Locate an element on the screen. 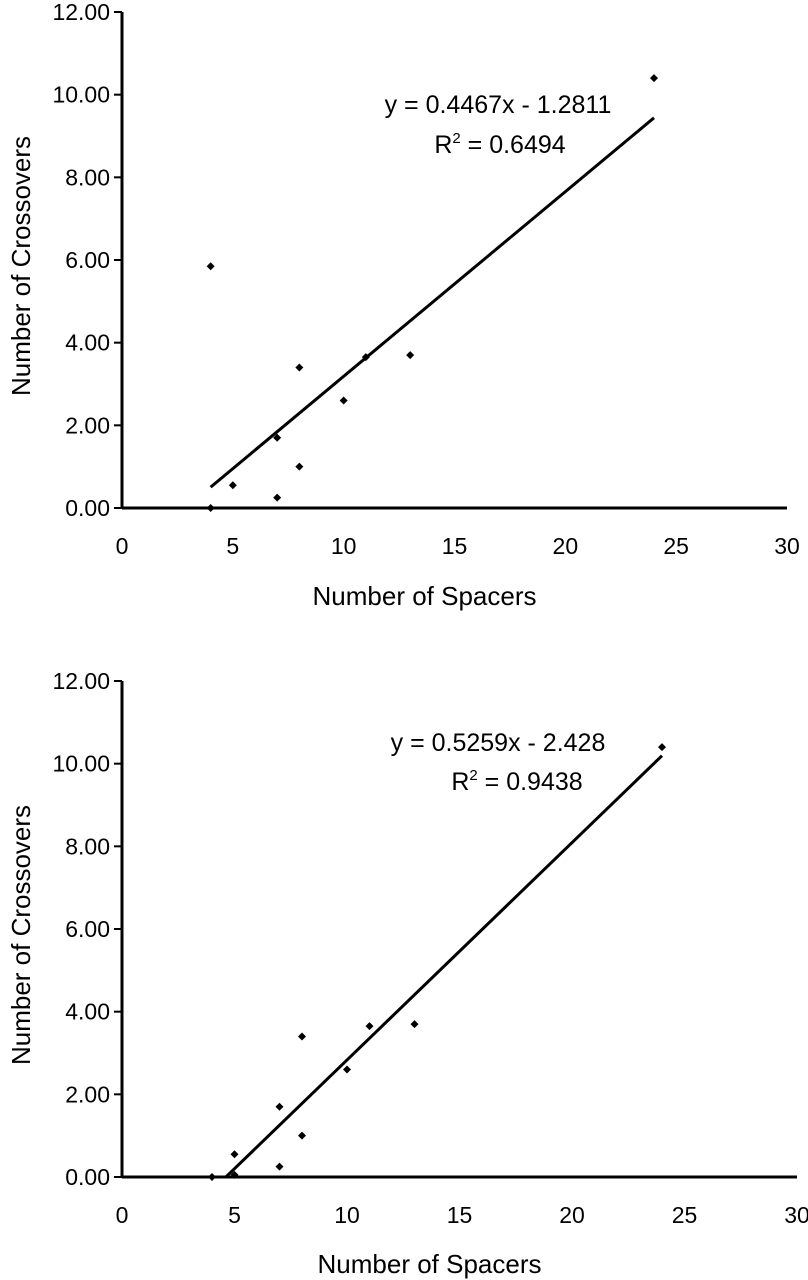 The height and width of the screenshot is (1280, 808). r-squared-value: = 0.9438 is located at coordinates (530, 782).